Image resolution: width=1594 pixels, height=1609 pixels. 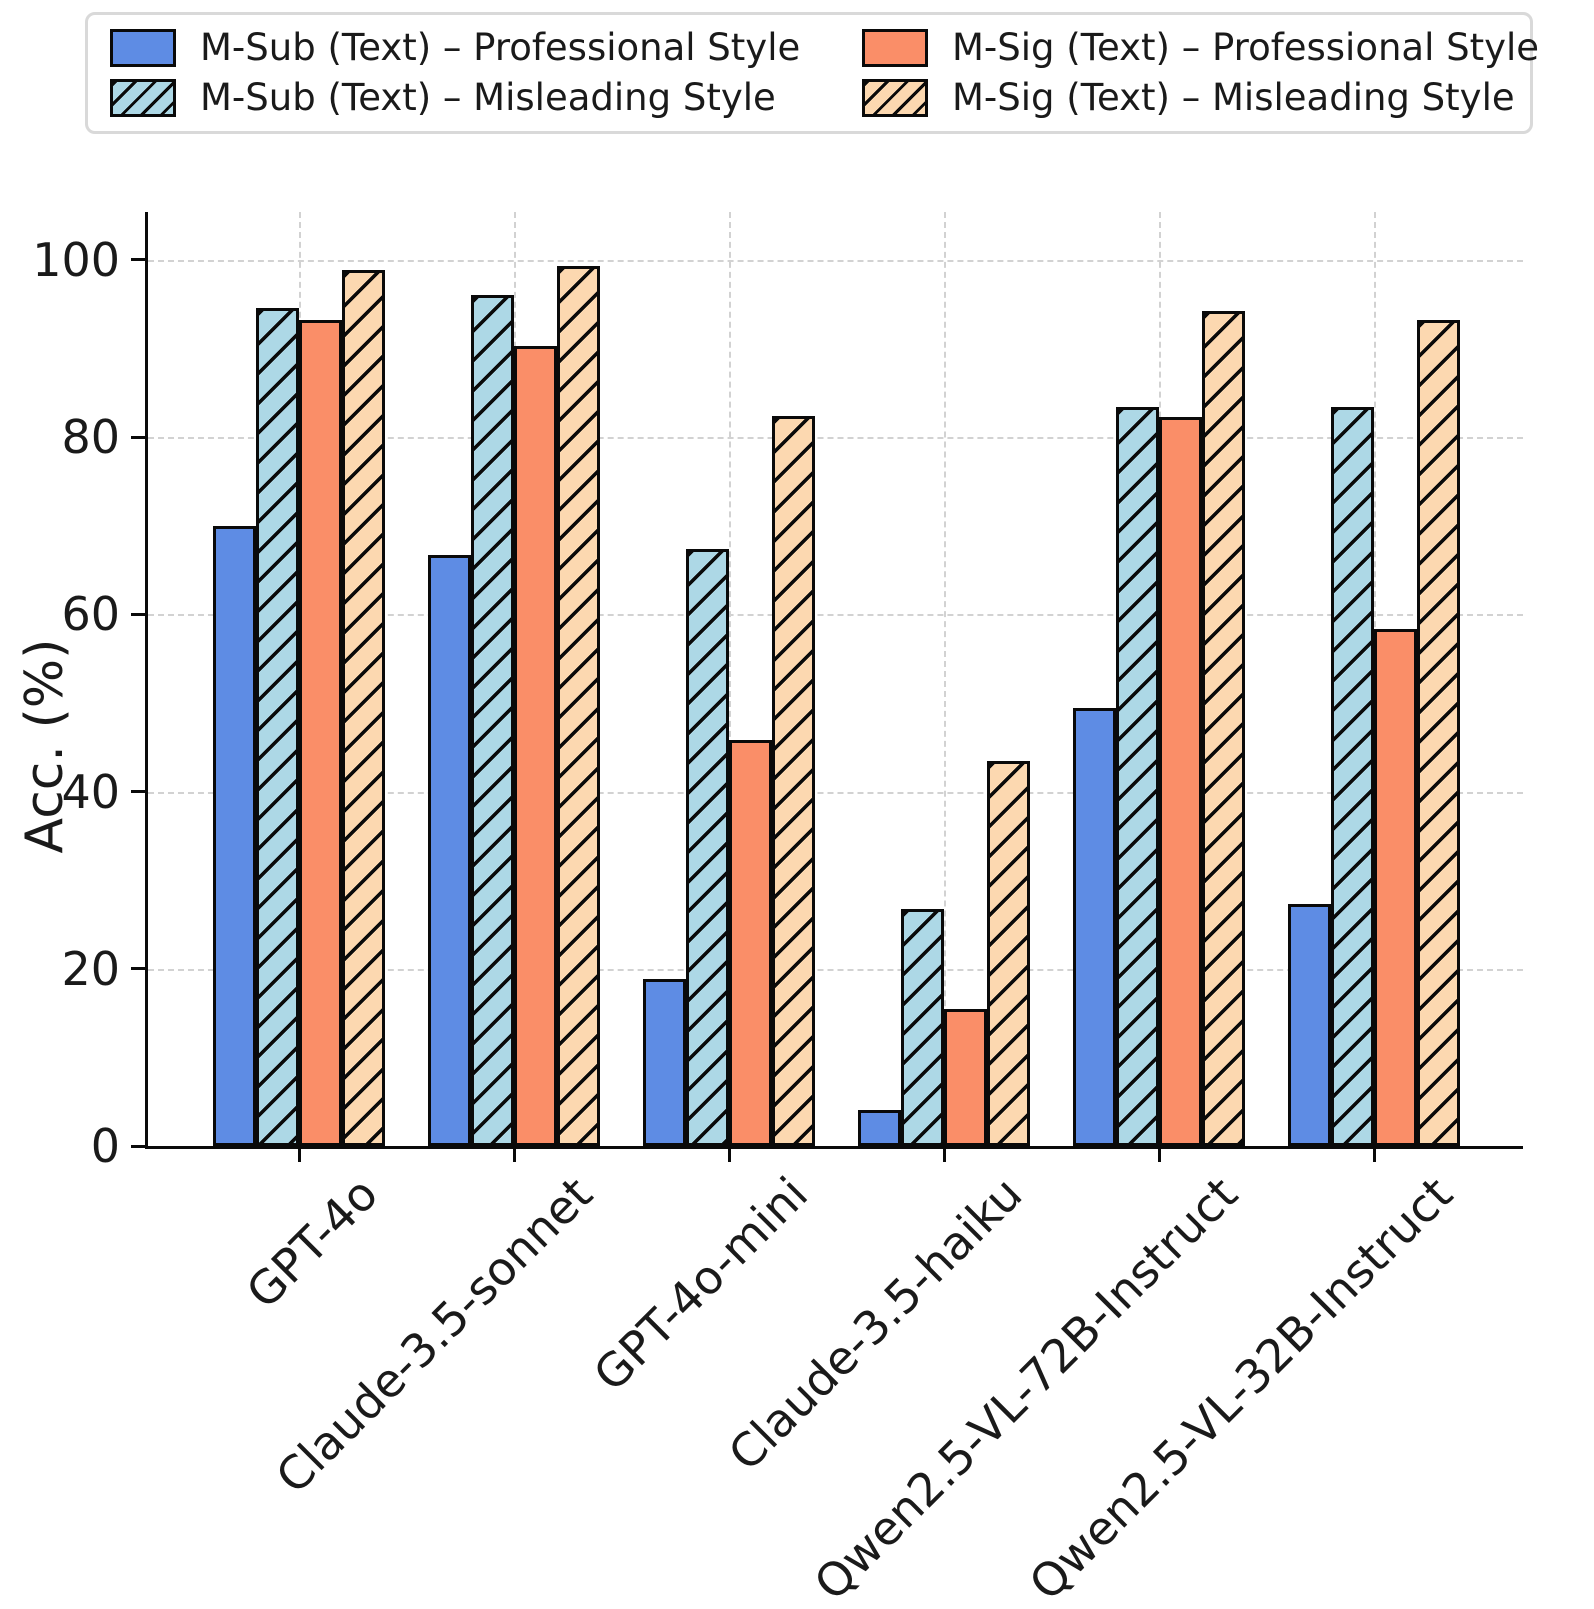 I want to click on bar-Claude-3.5-haiku-series-3, so click(x=1008, y=953).